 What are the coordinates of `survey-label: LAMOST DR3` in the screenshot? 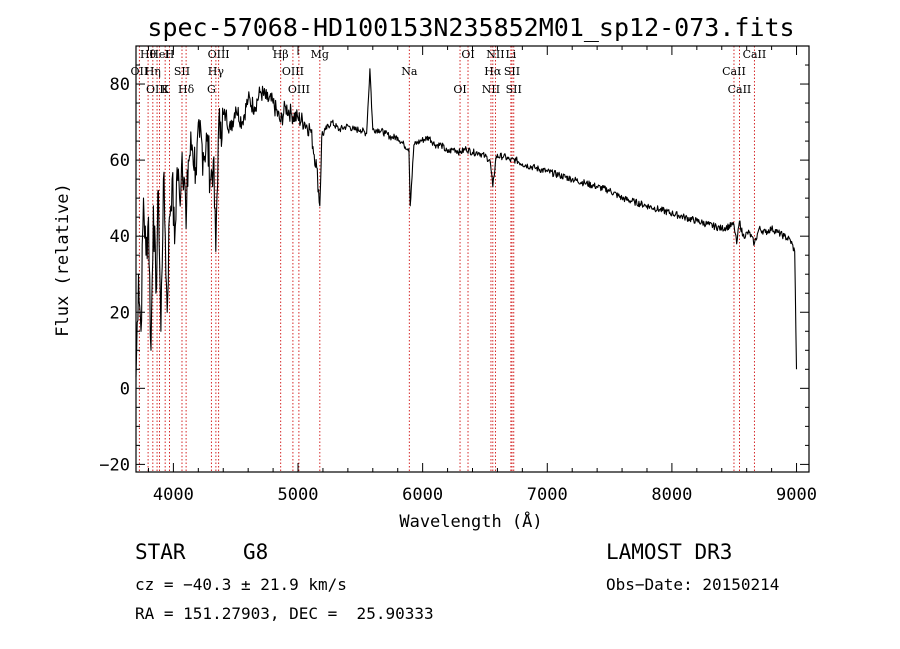 It's located at (669, 552).